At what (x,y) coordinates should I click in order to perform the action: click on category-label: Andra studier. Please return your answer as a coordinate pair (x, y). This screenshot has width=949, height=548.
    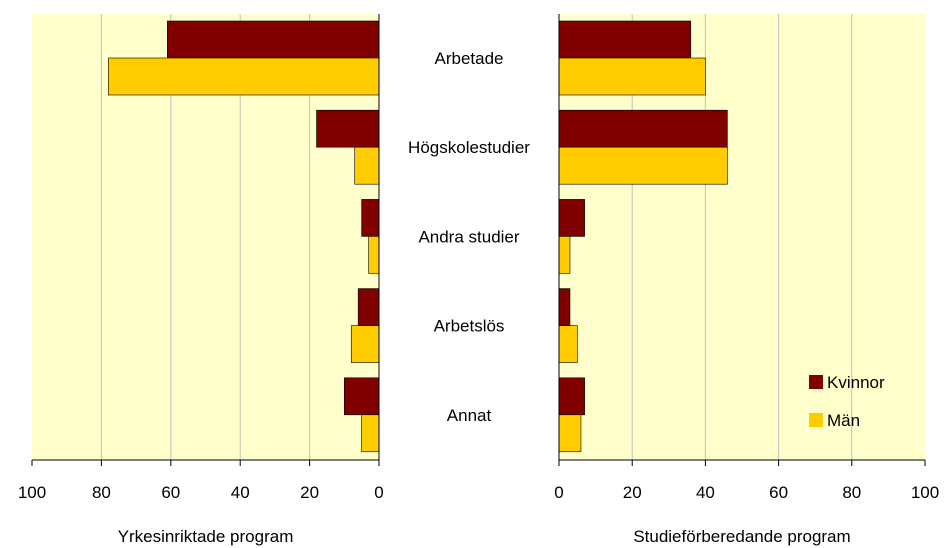
    Looking at the image, I should click on (468, 236).